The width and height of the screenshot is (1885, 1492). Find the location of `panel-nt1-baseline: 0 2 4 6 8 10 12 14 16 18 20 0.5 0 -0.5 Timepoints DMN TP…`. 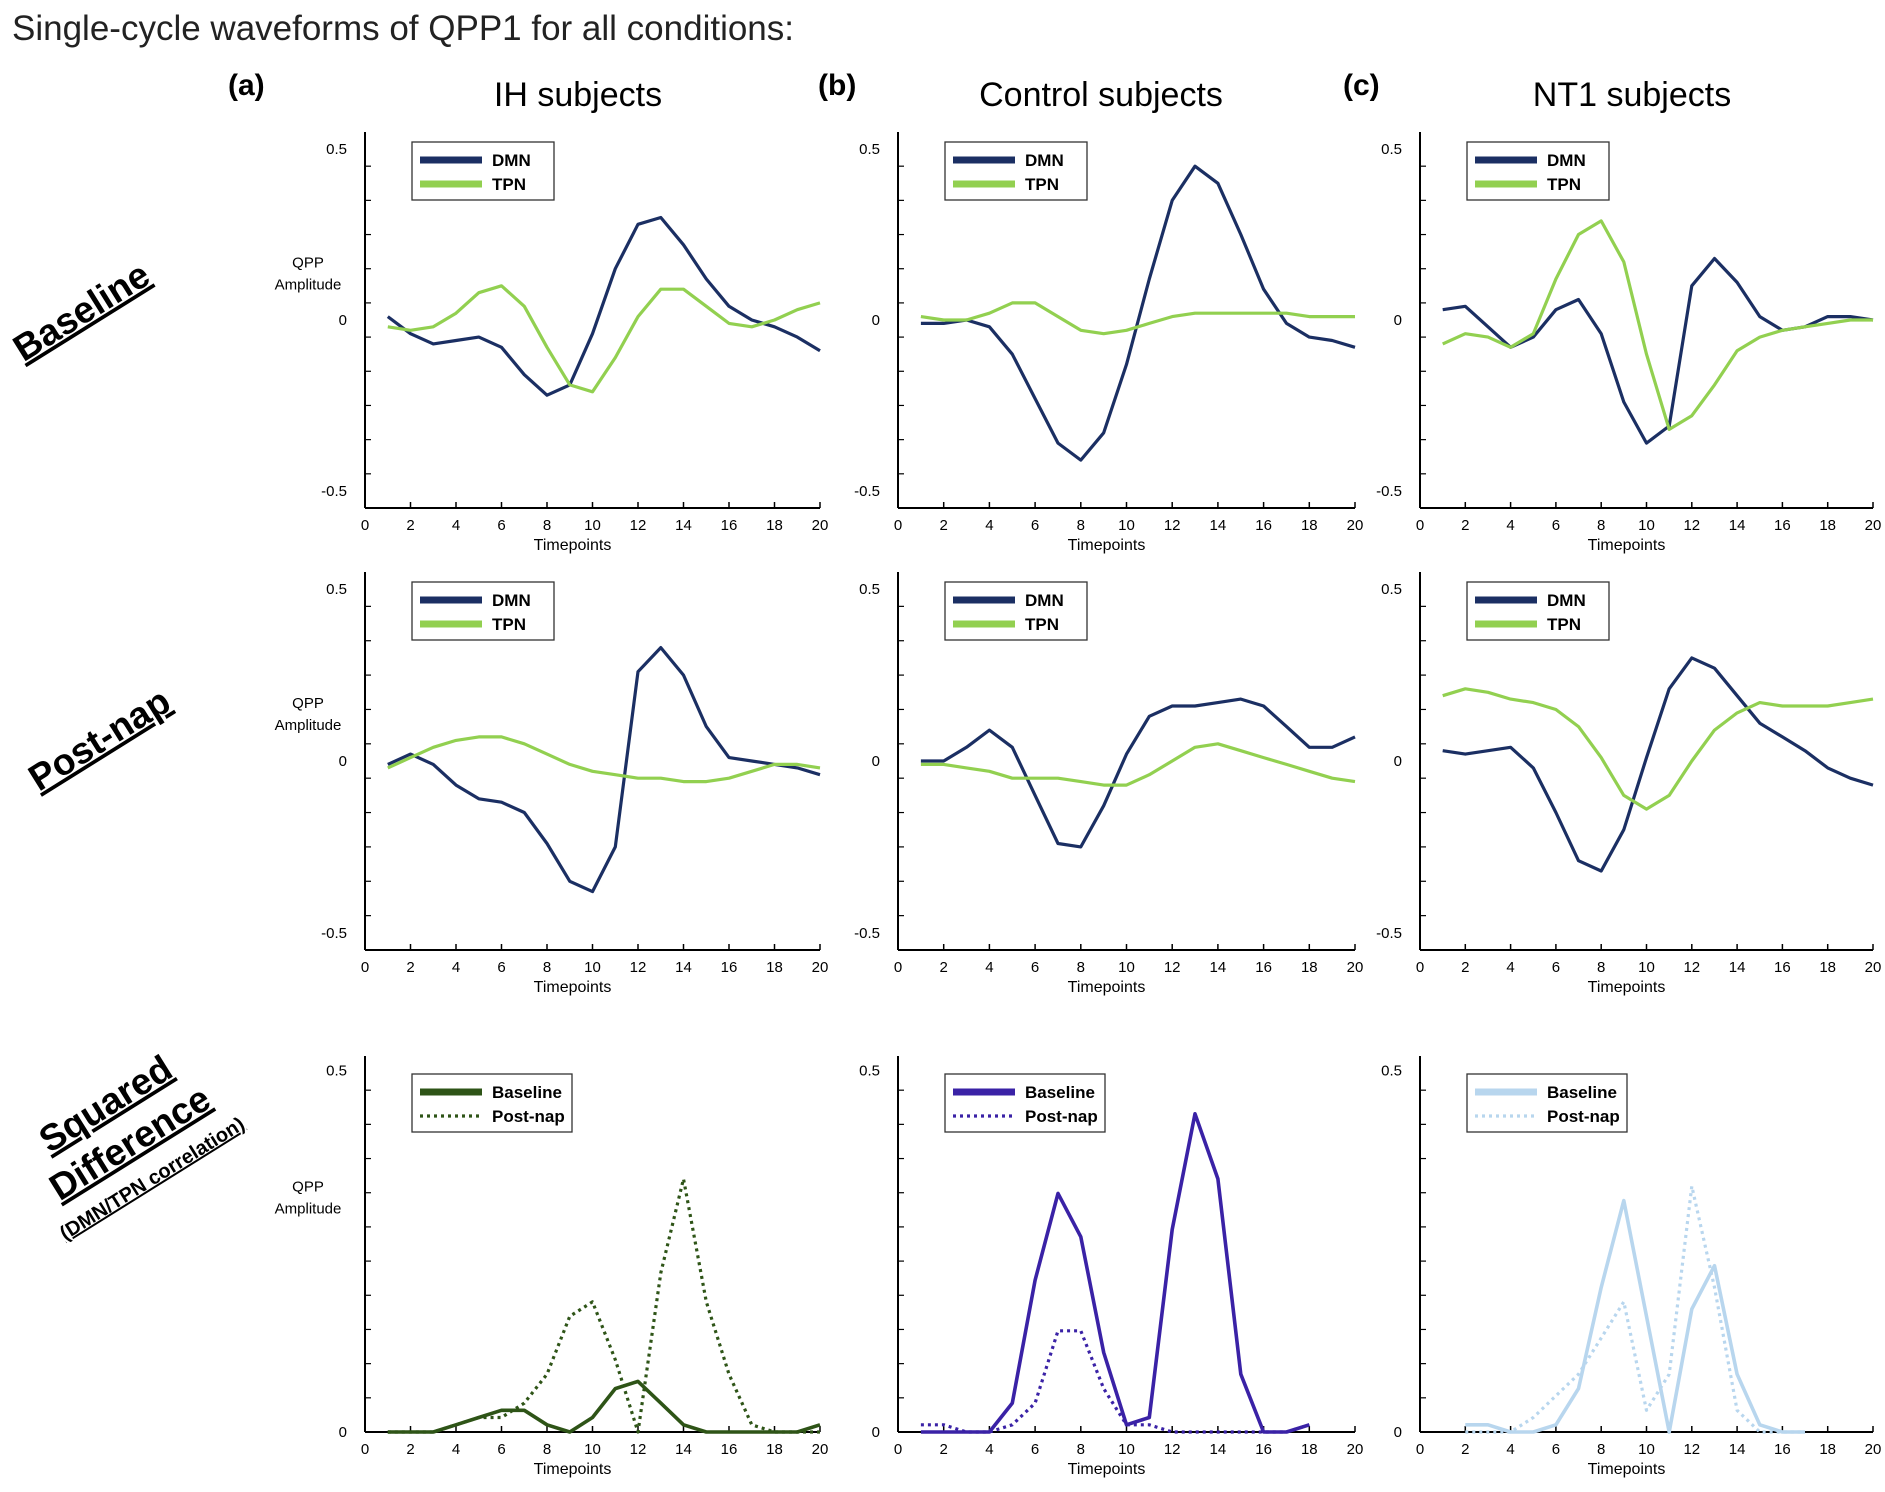

panel-nt1-baseline: 0 2 4 6 8 10 12 14 16 18 20 0.5 0 -0.5 Timepoints DMN TP… is located at coordinates (1628, 343).